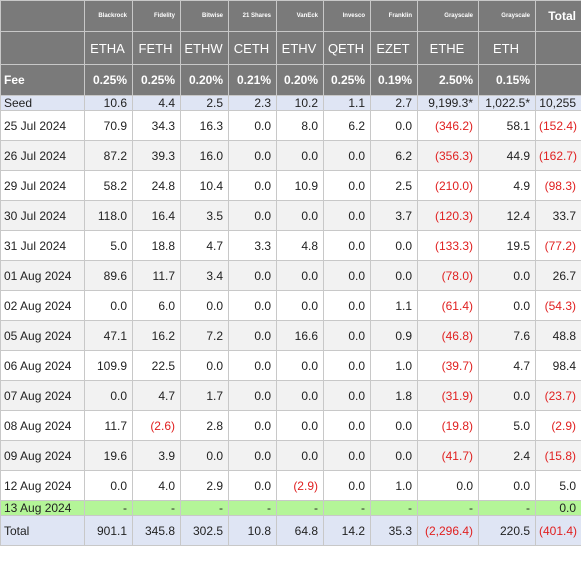  Describe the element at coordinates (290, 508) in the screenshot. I see `table-row: 13 Aug 2024- - - - - - - - -0.0` at that location.